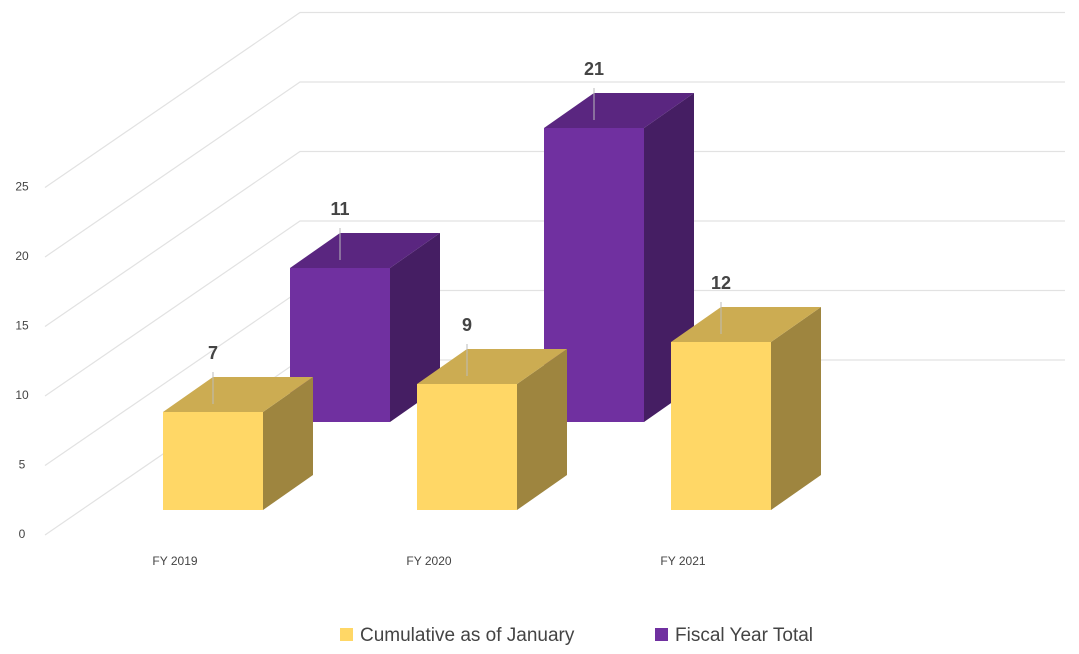 This screenshot has width=1079, height=654. What do you see at coordinates (428, 561) in the screenshot?
I see `x-tick-label: FY 2020` at bounding box center [428, 561].